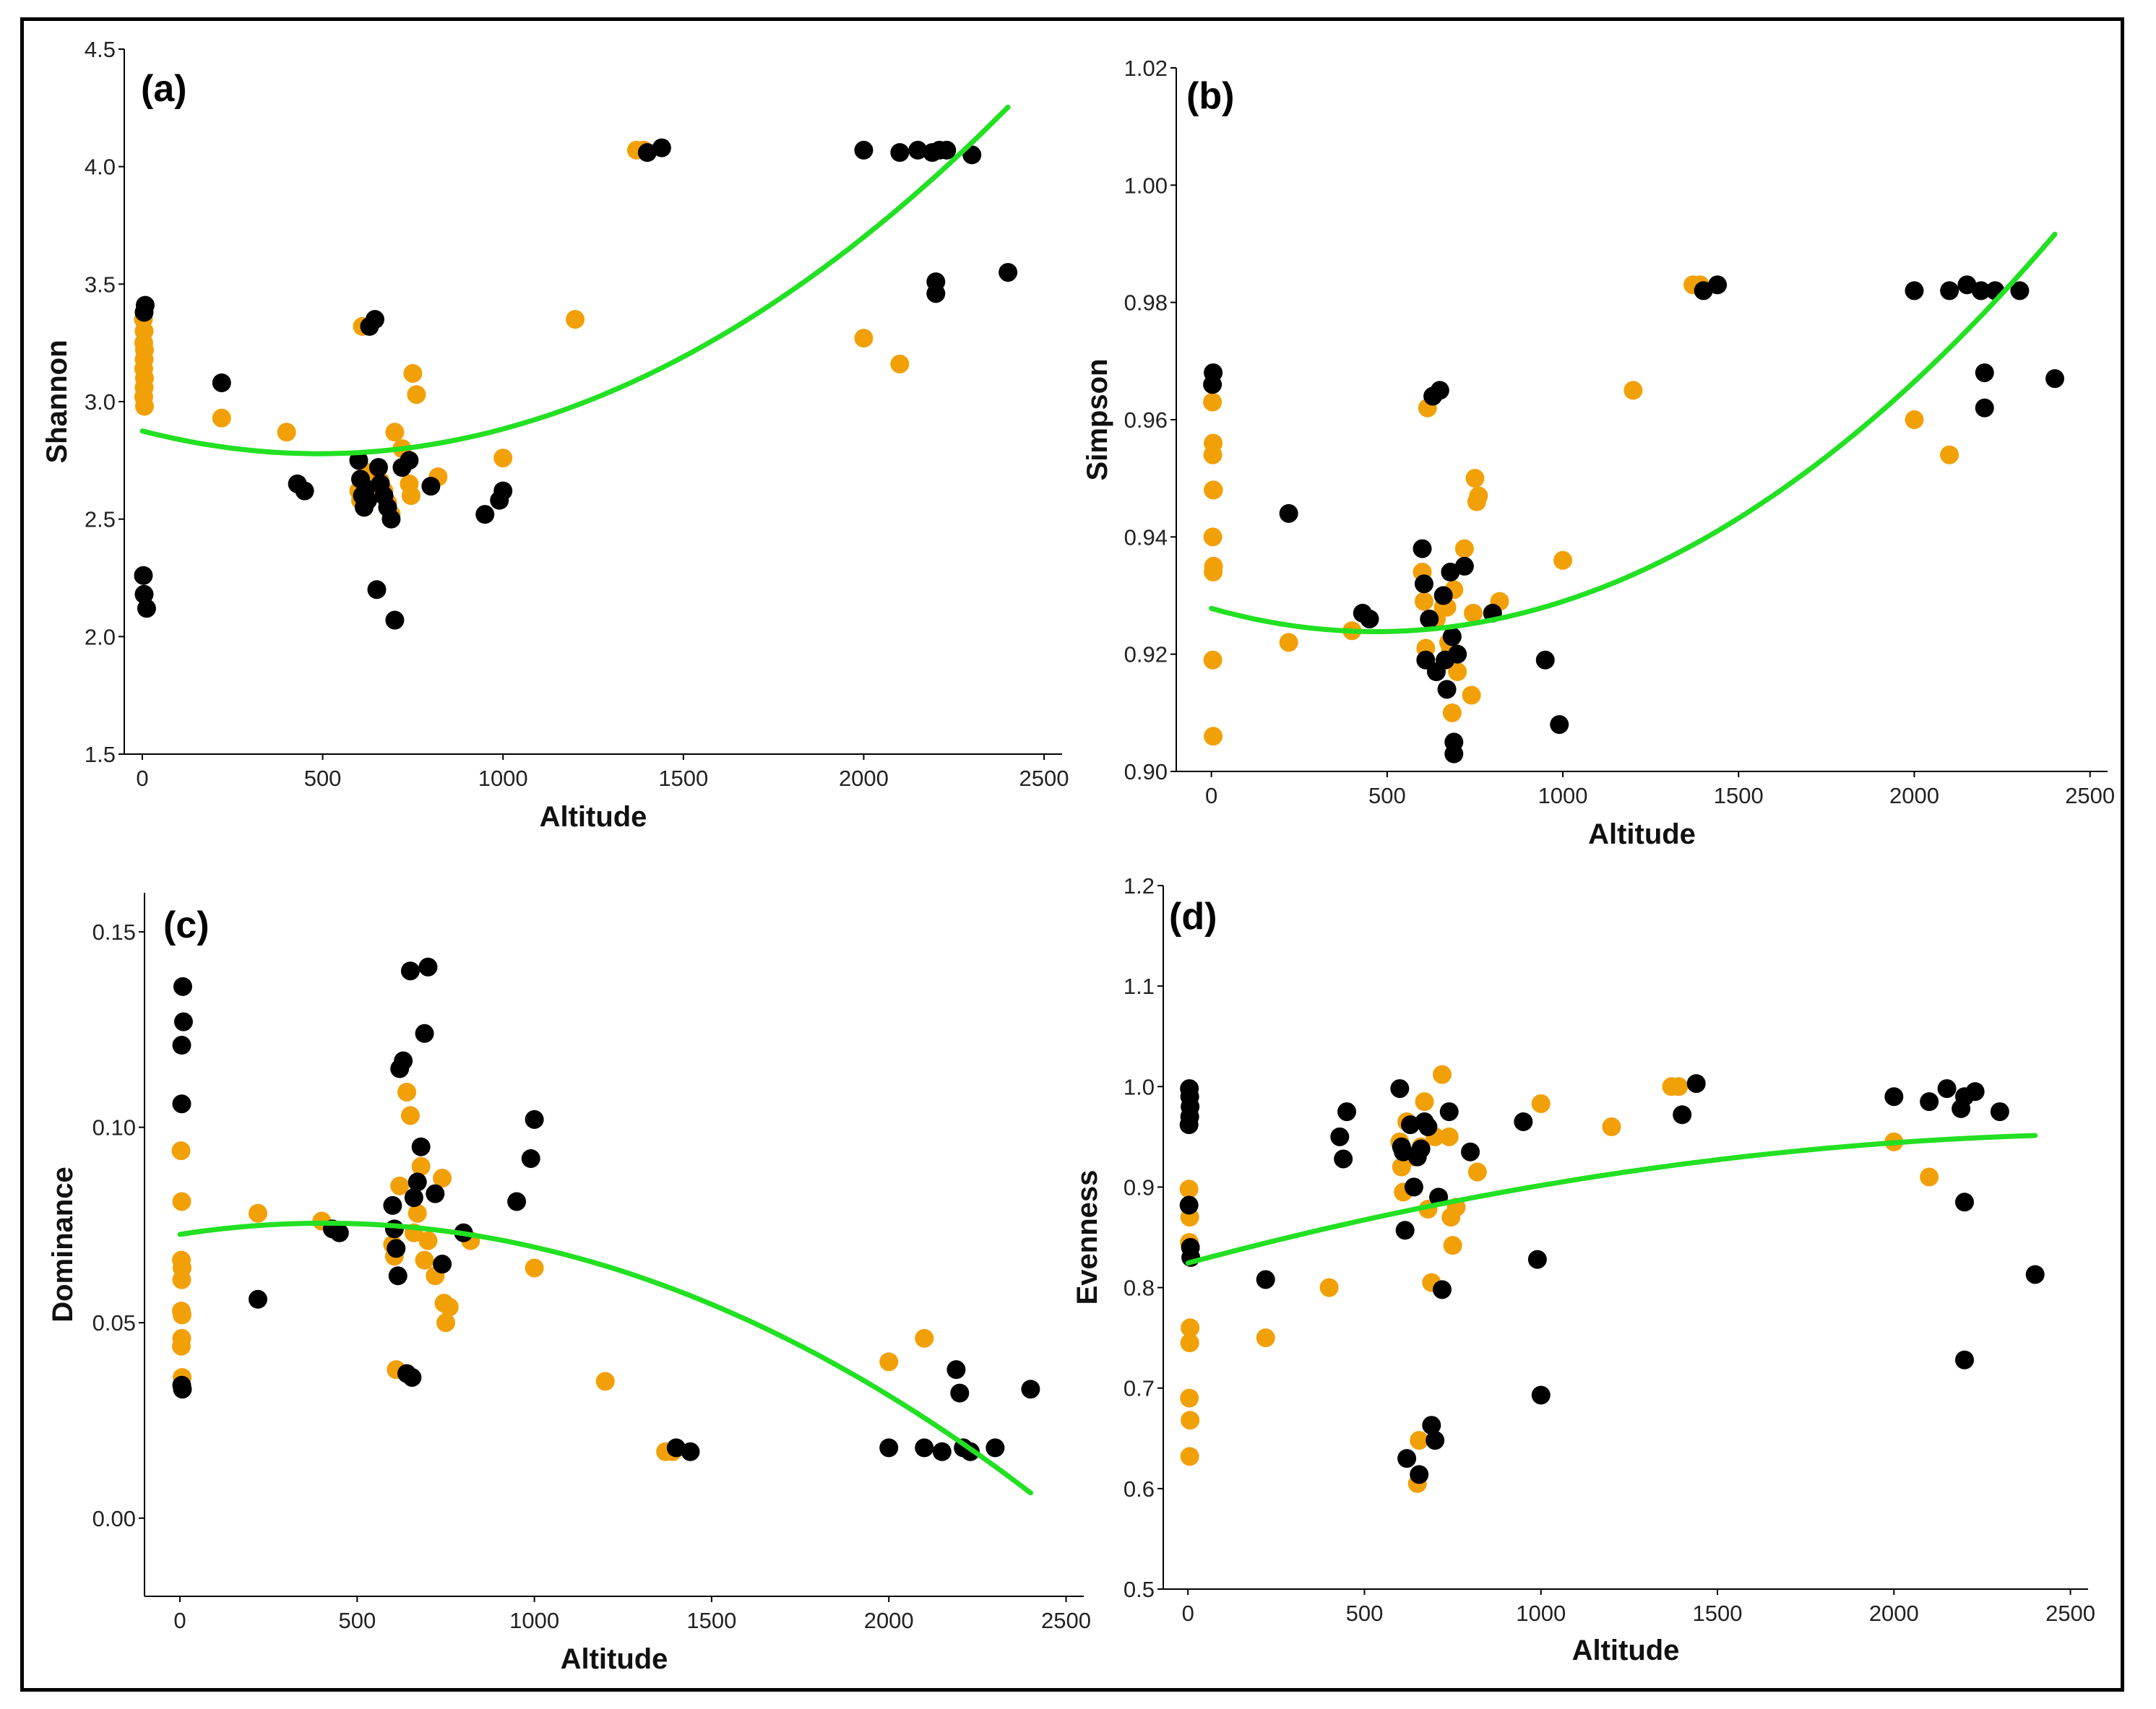 This screenshot has height=1709, width=2156. I want to click on y-tick-label: 0.5, so click(1139, 1589).